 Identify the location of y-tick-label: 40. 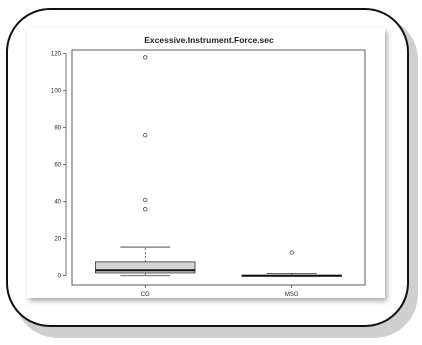
(57, 203).